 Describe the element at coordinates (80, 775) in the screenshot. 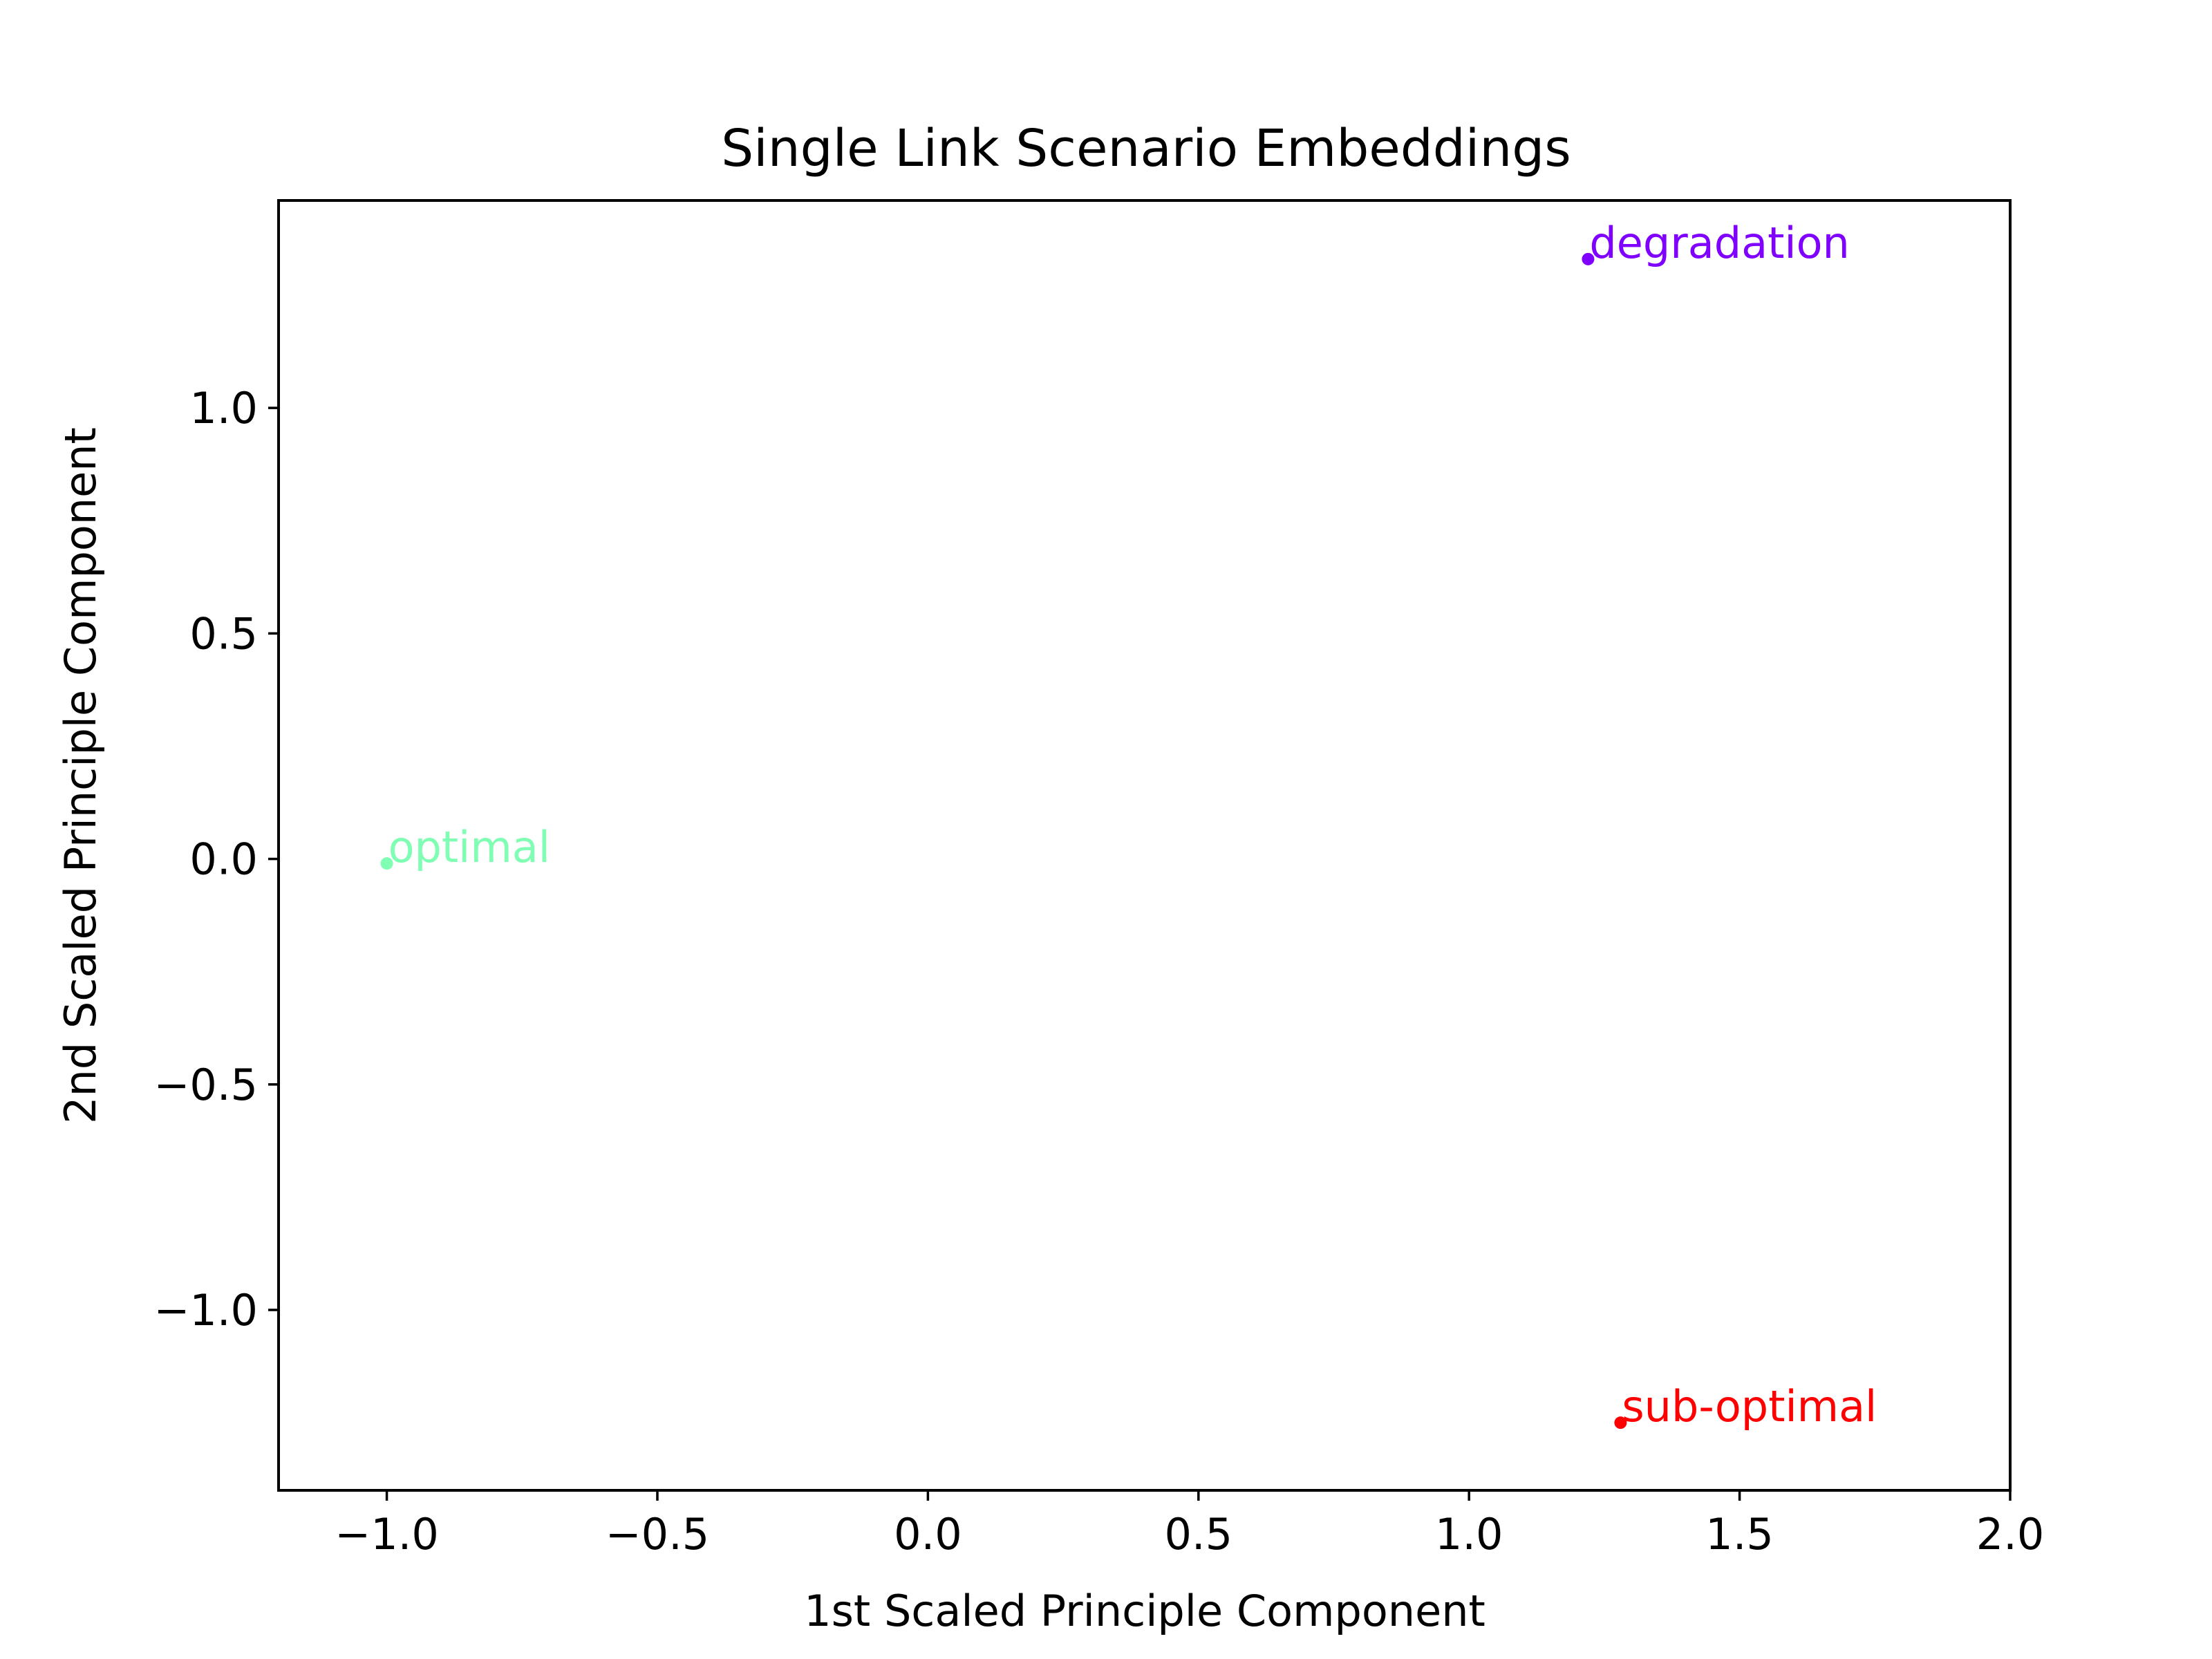

I see `y-axis-label: 2nd Scaled Principle Component` at that location.